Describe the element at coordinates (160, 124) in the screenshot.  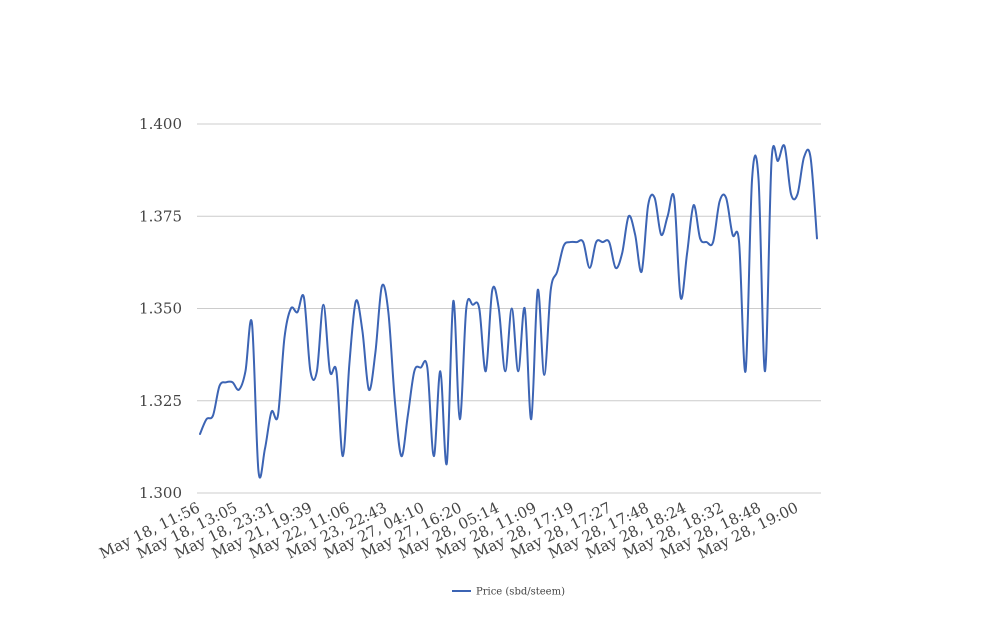
I see `y-tick-label: 1.400` at that location.